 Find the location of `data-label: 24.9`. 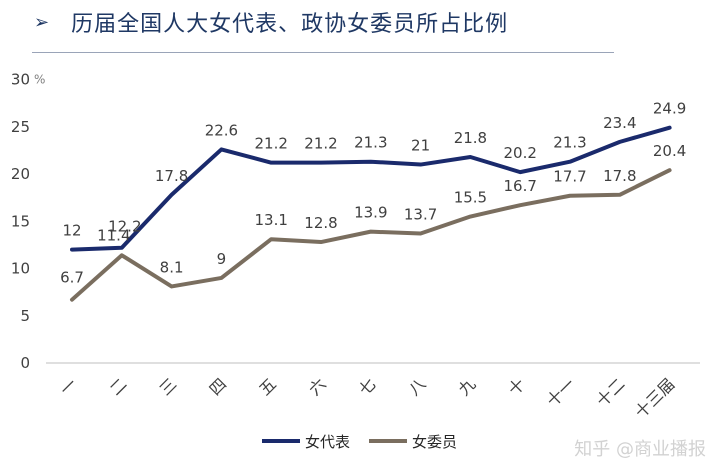

data-label: 24.9 is located at coordinates (669, 109).